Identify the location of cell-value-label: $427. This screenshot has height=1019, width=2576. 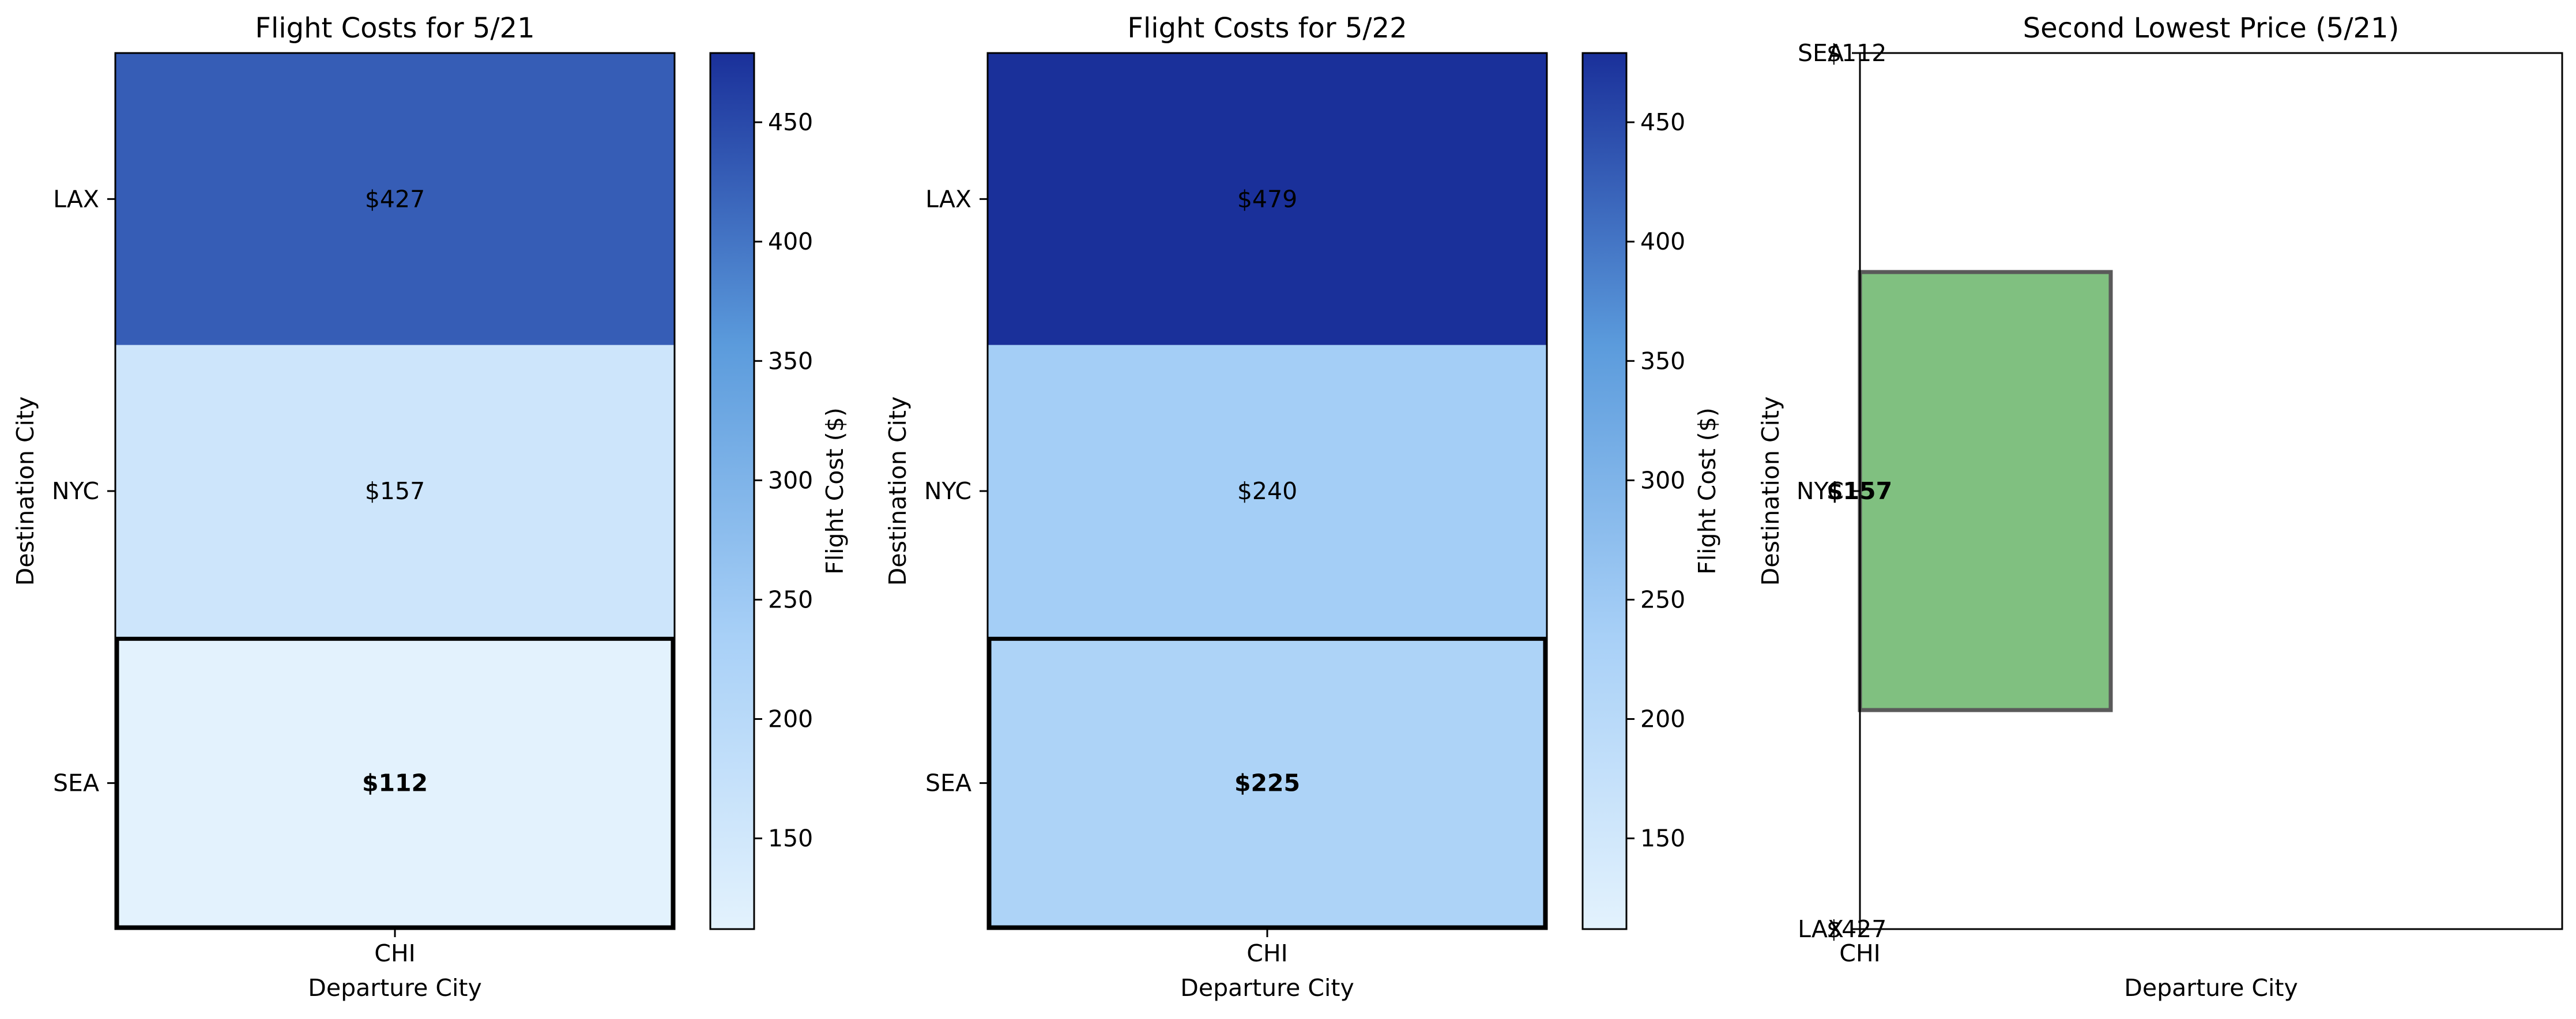
(395, 199).